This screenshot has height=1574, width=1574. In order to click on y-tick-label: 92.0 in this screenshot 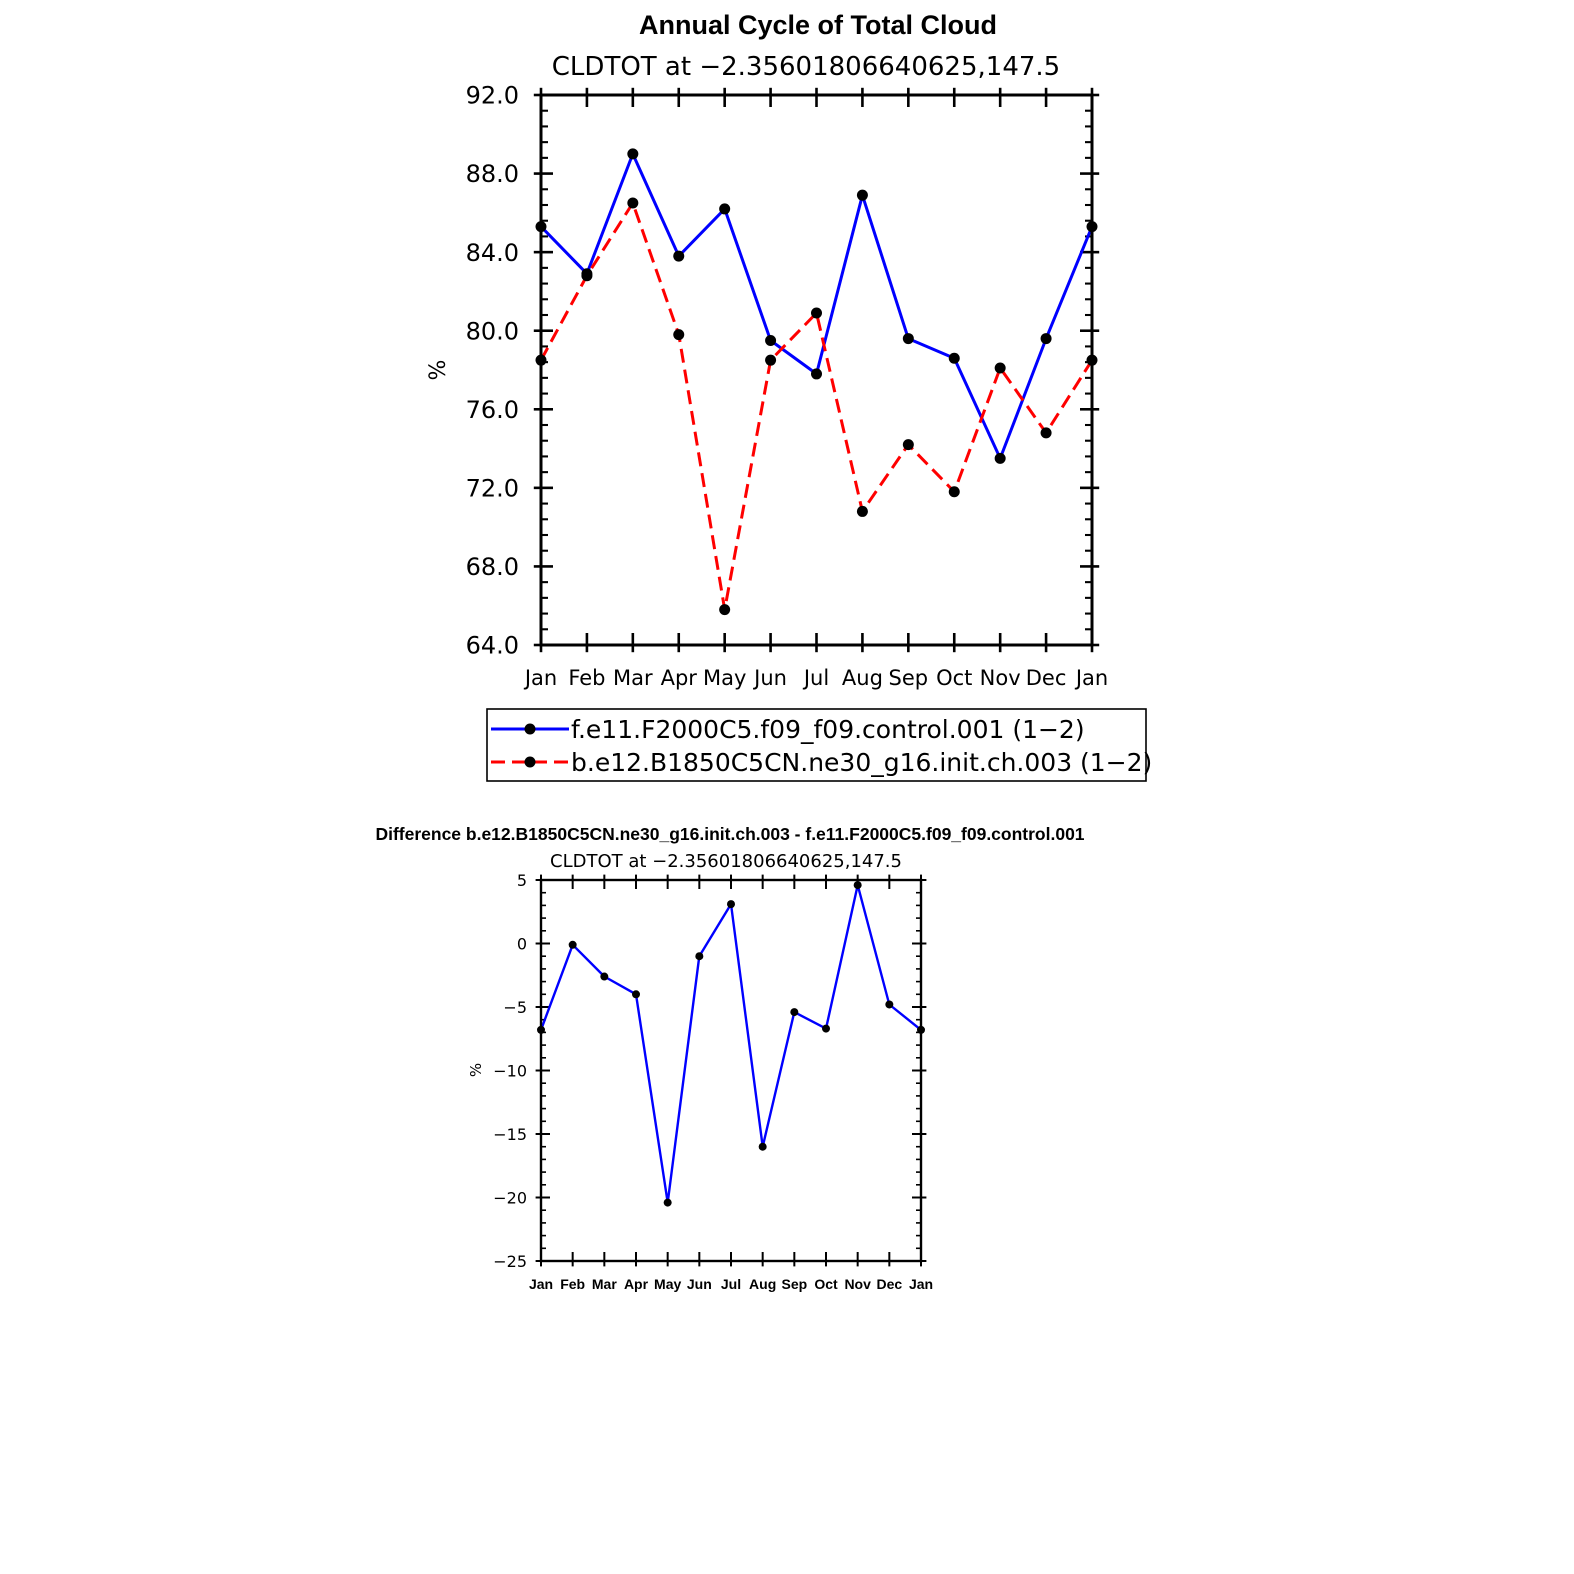, I will do `click(492, 96)`.